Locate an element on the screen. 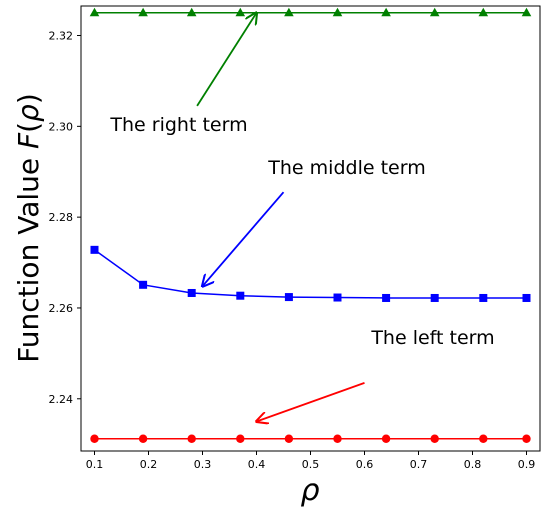 The image size is (550, 510). x-axis-title: ρ is located at coordinates (309, 490).